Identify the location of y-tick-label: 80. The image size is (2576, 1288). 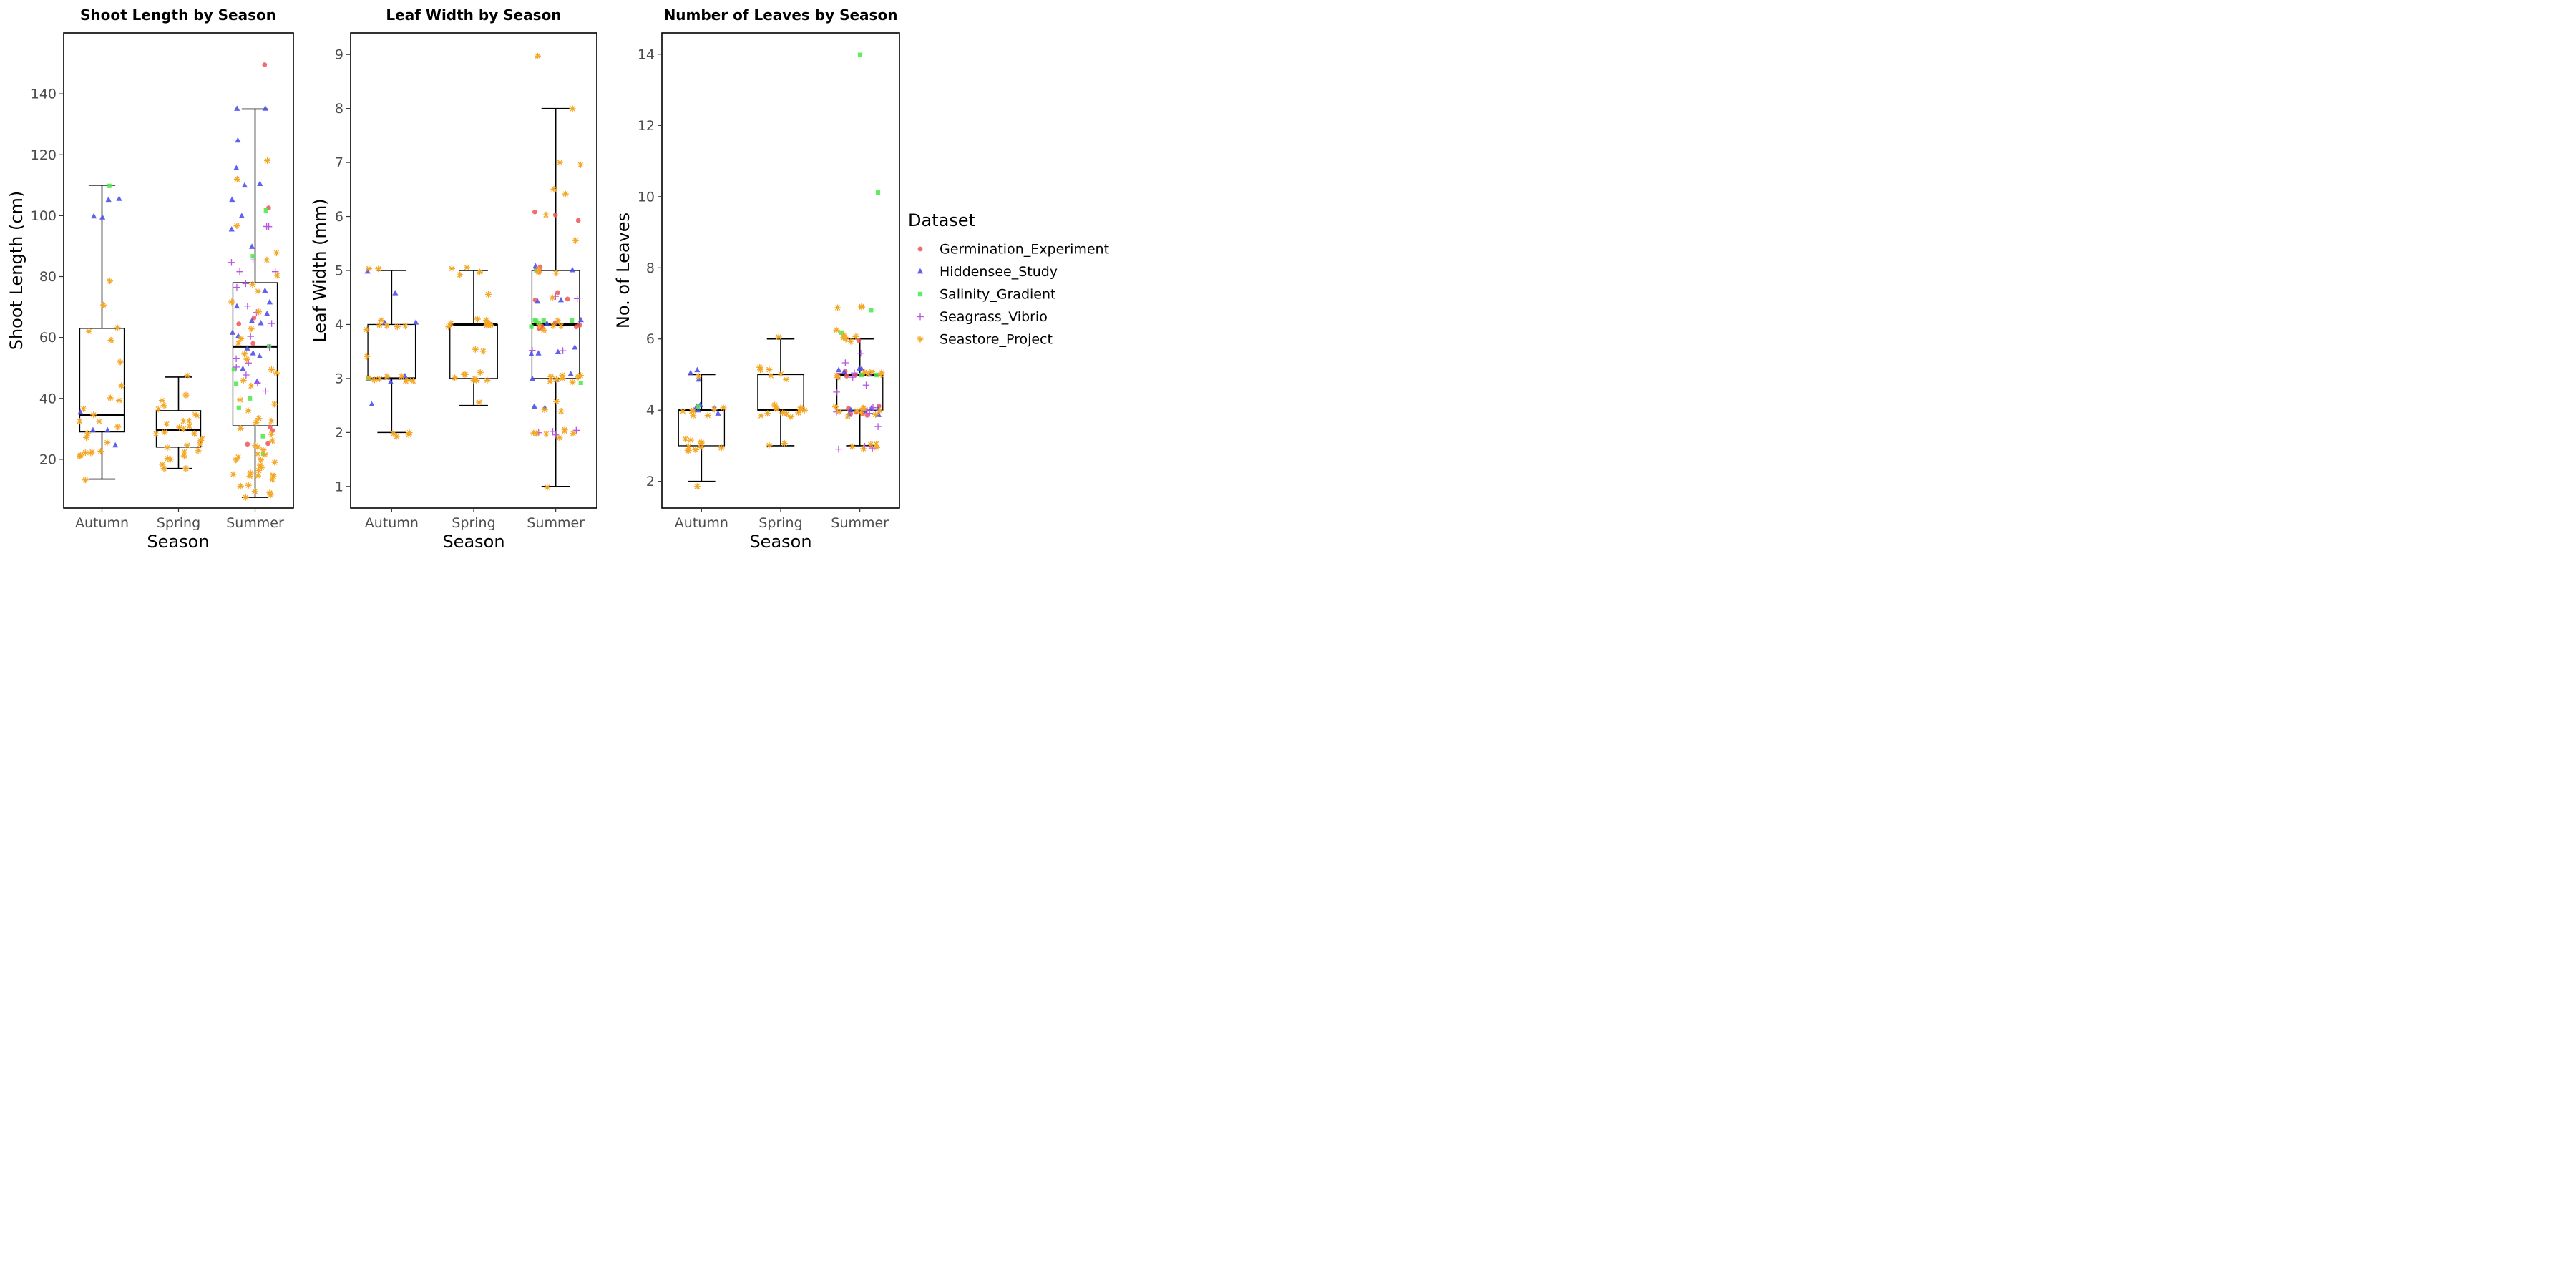
(48, 277).